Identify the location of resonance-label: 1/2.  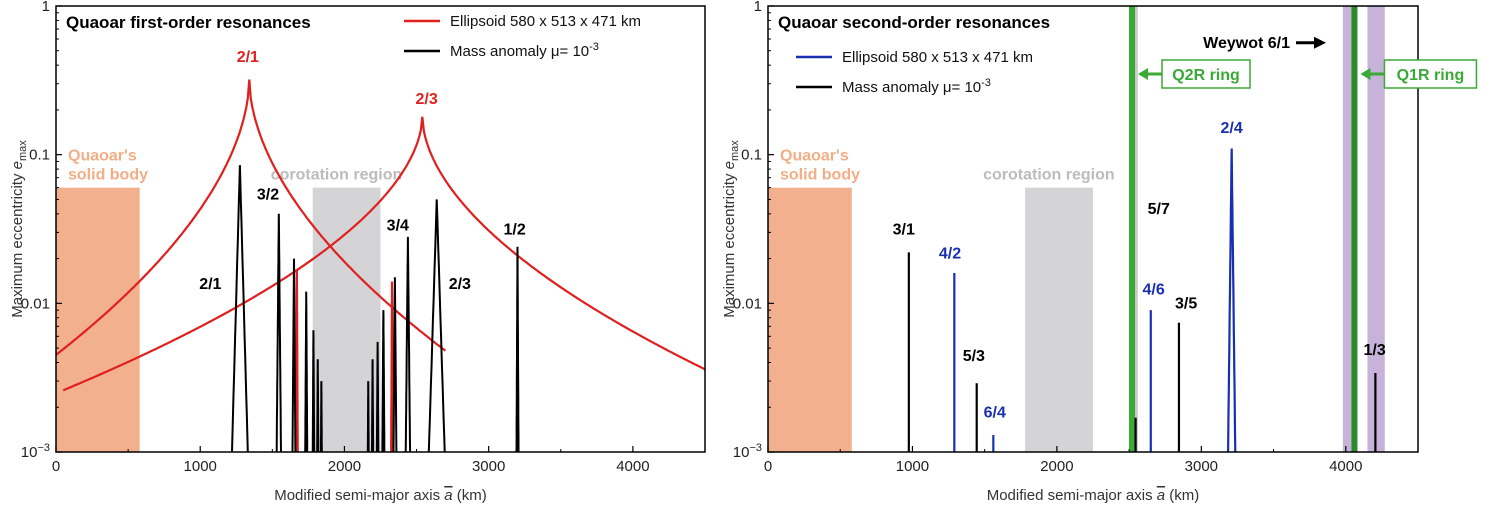
(515, 230).